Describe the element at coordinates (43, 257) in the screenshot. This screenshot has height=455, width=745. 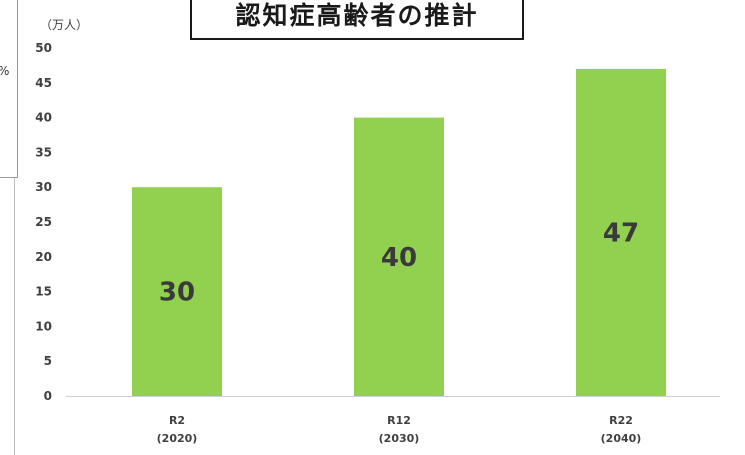
I see `y-tick-label: 20` at that location.